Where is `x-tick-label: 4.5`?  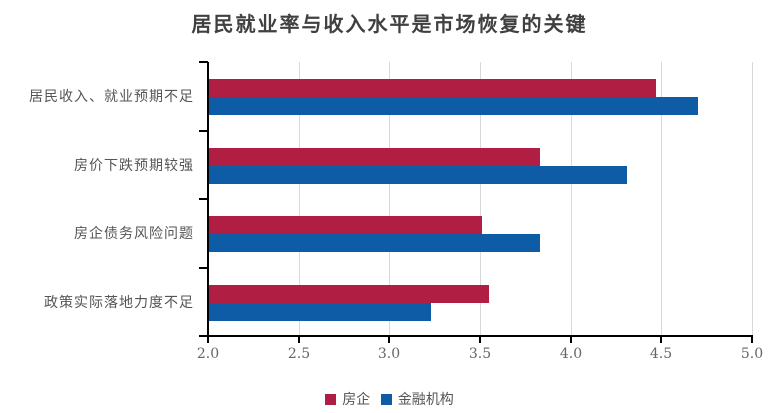 x-tick-label: 4.5 is located at coordinates (661, 354).